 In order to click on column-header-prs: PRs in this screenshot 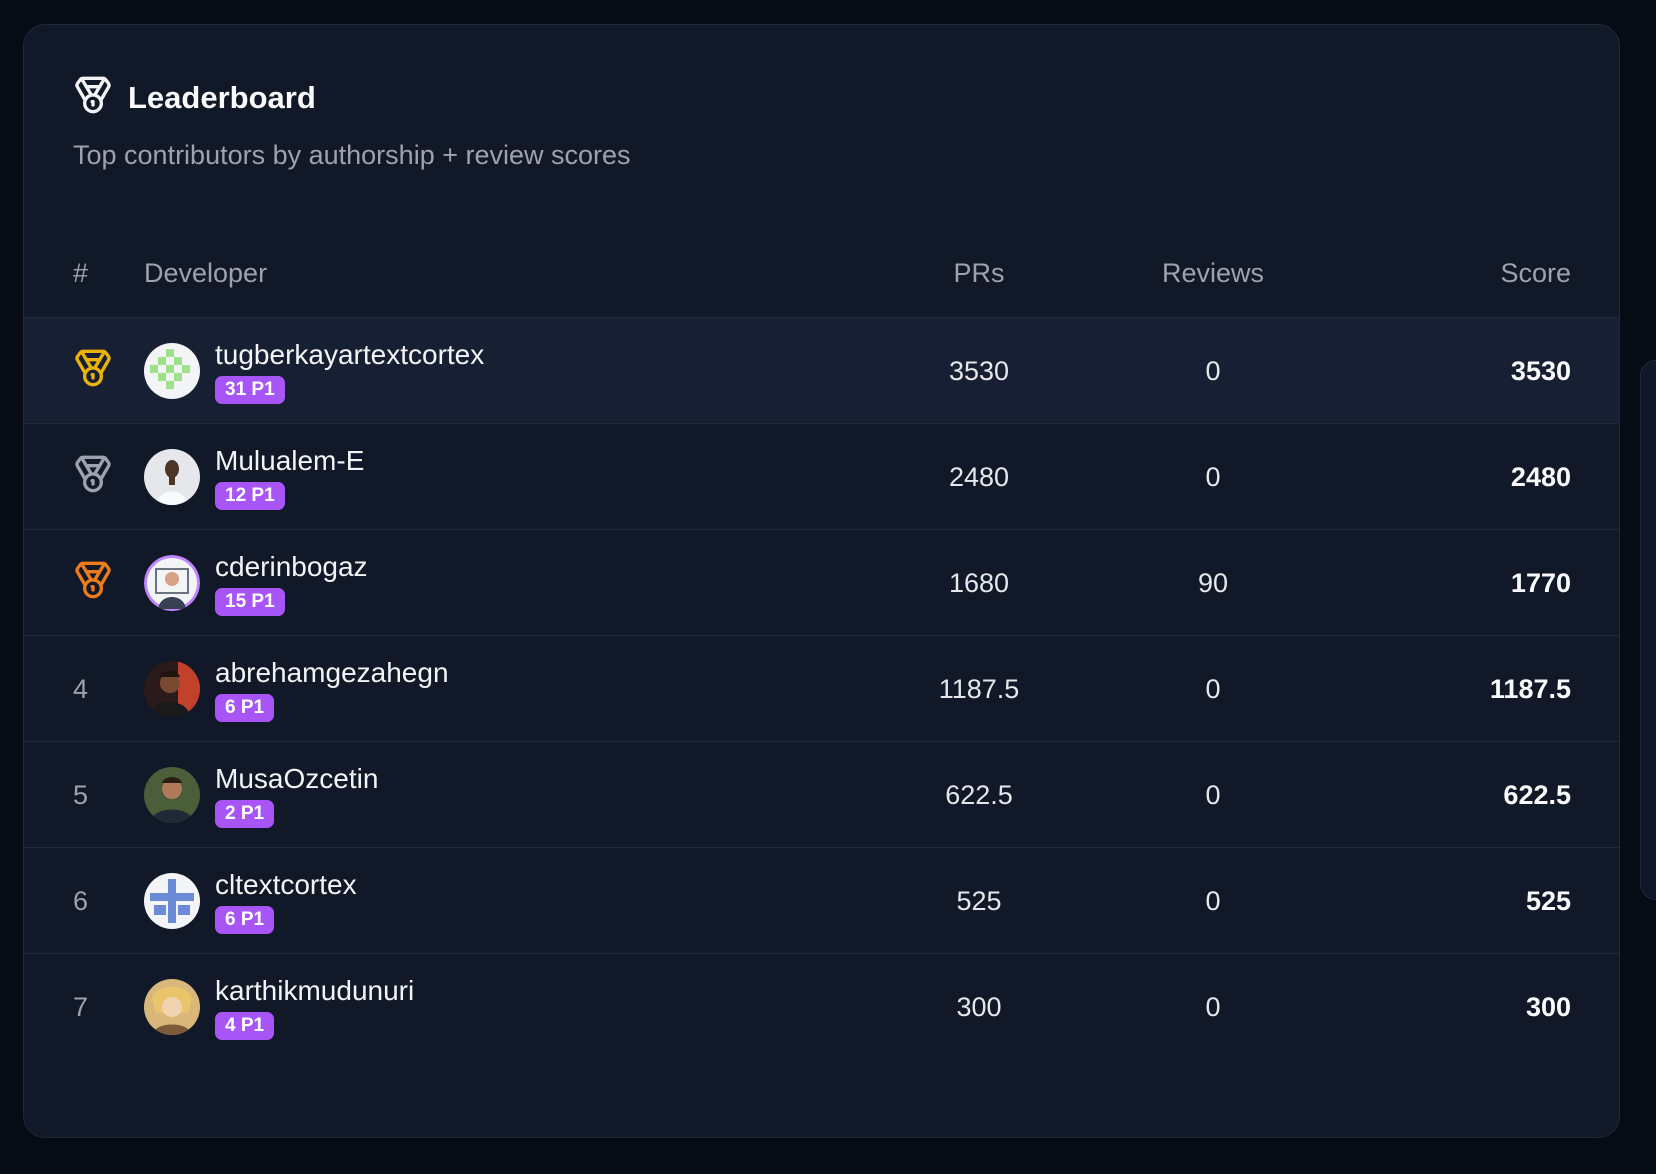, I will do `click(979, 273)`.